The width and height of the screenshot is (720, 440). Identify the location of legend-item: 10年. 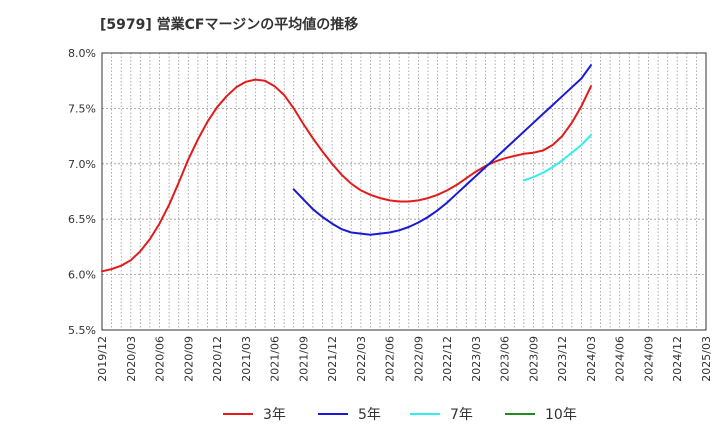
(541, 415).